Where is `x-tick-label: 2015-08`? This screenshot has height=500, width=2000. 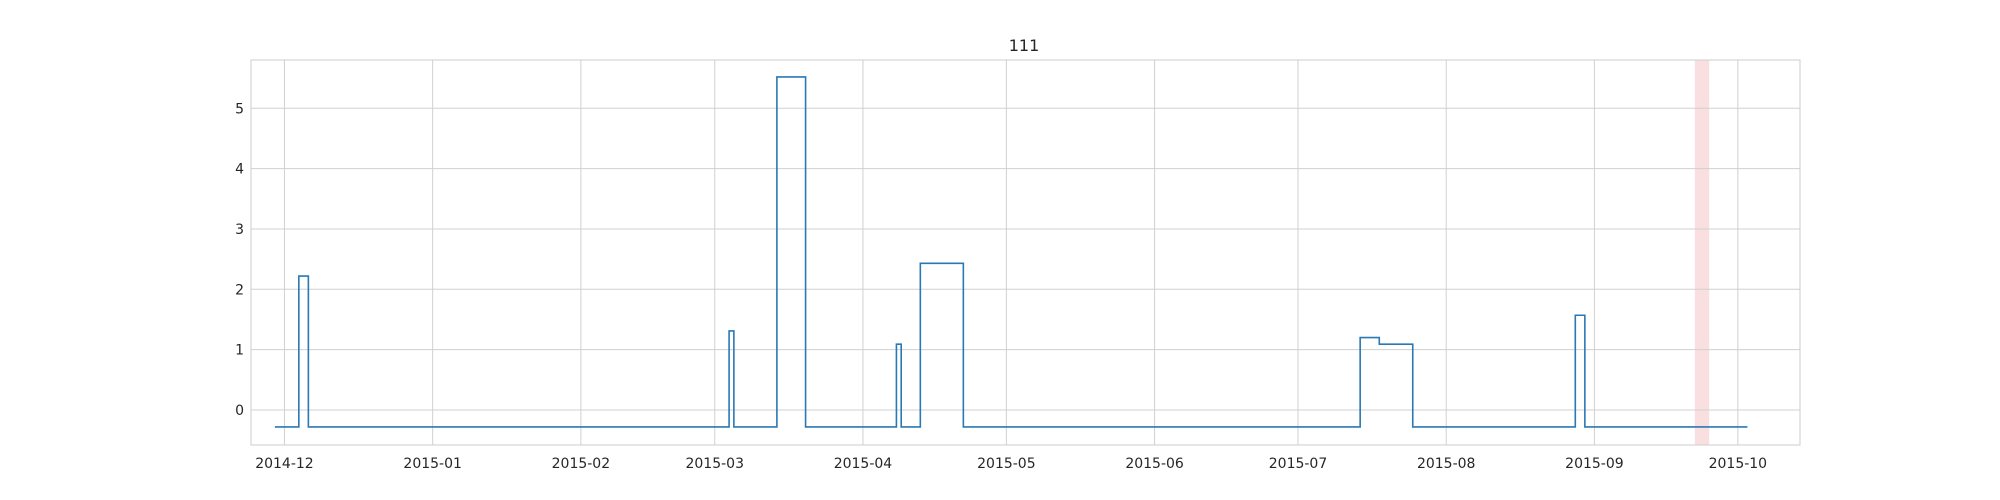 x-tick-label: 2015-08 is located at coordinates (1446, 464).